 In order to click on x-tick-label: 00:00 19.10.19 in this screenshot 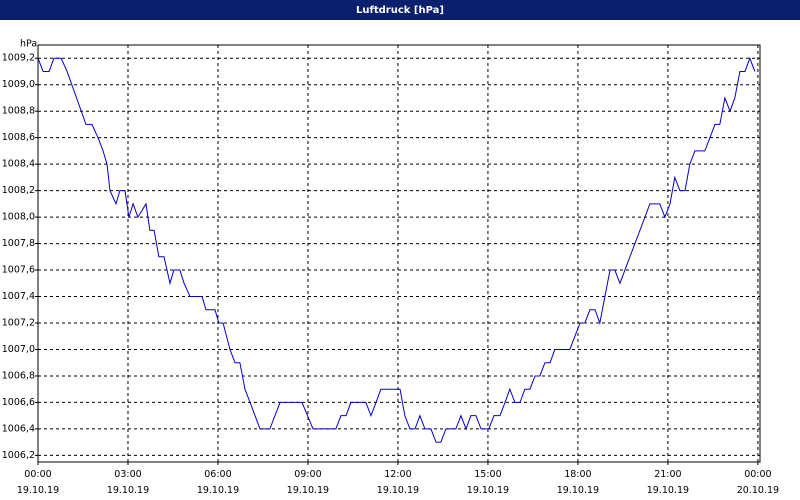, I will do `click(38, 482)`.